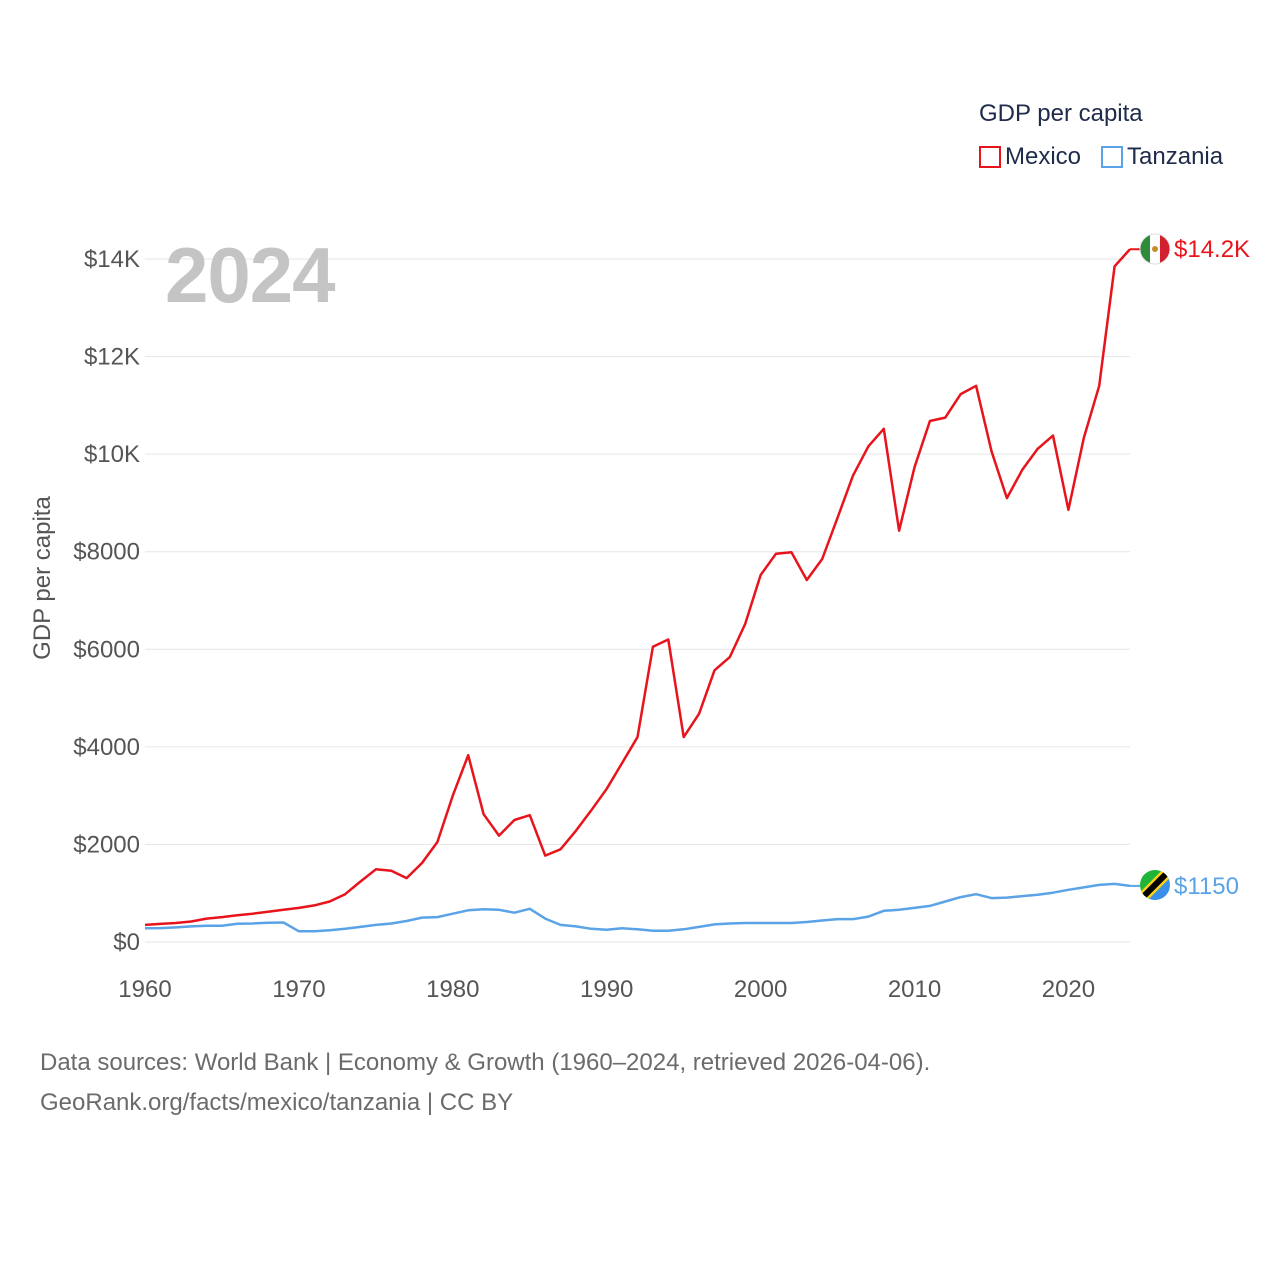 The height and width of the screenshot is (1280, 1280). I want to click on legend-label-mexico: Mexico, so click(1043, 156).